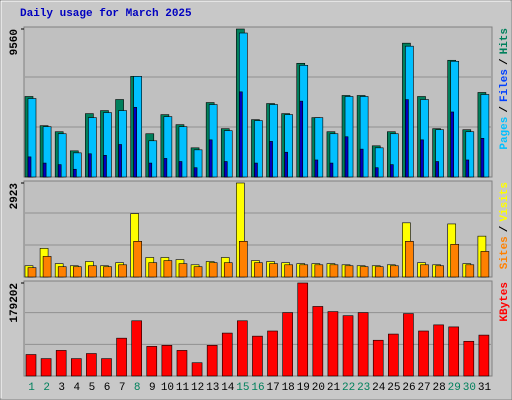 Image resolution: width=512 pixels, height=400 pixels. Describe the element at coordinates (31, 388) in the screenshot. I see `x-tick-label: 1` at that location.